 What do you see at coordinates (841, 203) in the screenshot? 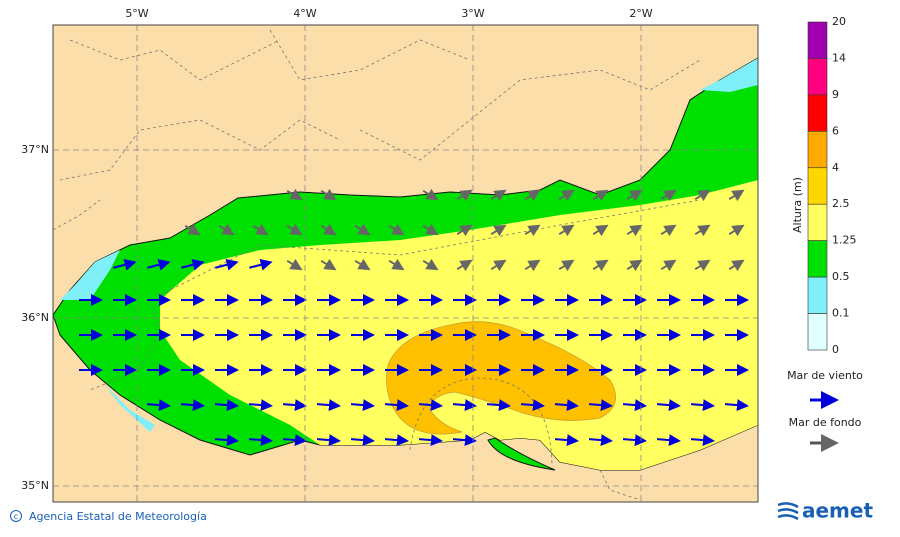
I see `colorbar-label: 2.5` at bounding box center [841, 203].